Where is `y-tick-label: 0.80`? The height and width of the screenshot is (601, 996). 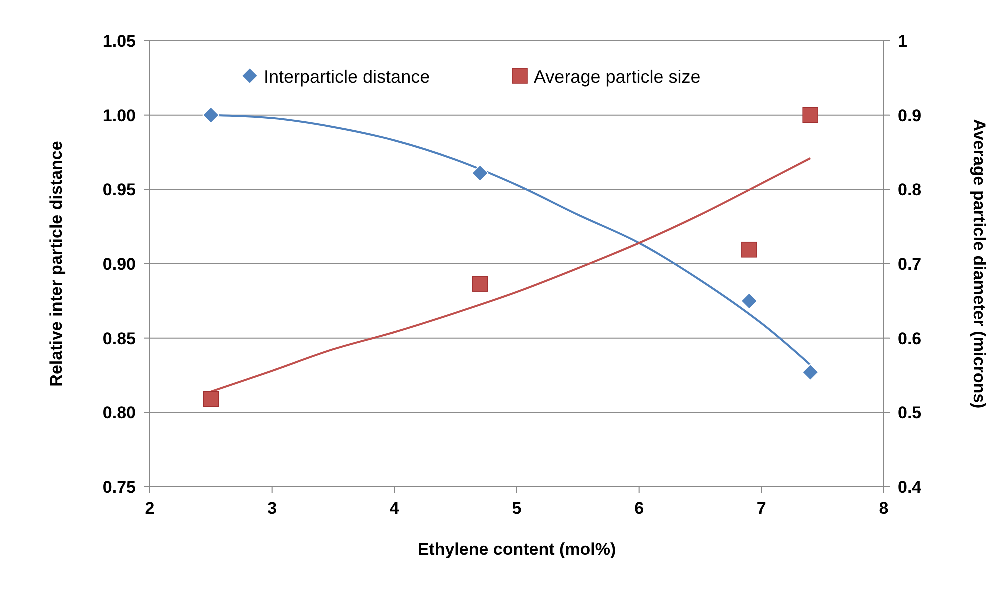
y-tick-label: 0.80 is located at coordinates (119, 413).